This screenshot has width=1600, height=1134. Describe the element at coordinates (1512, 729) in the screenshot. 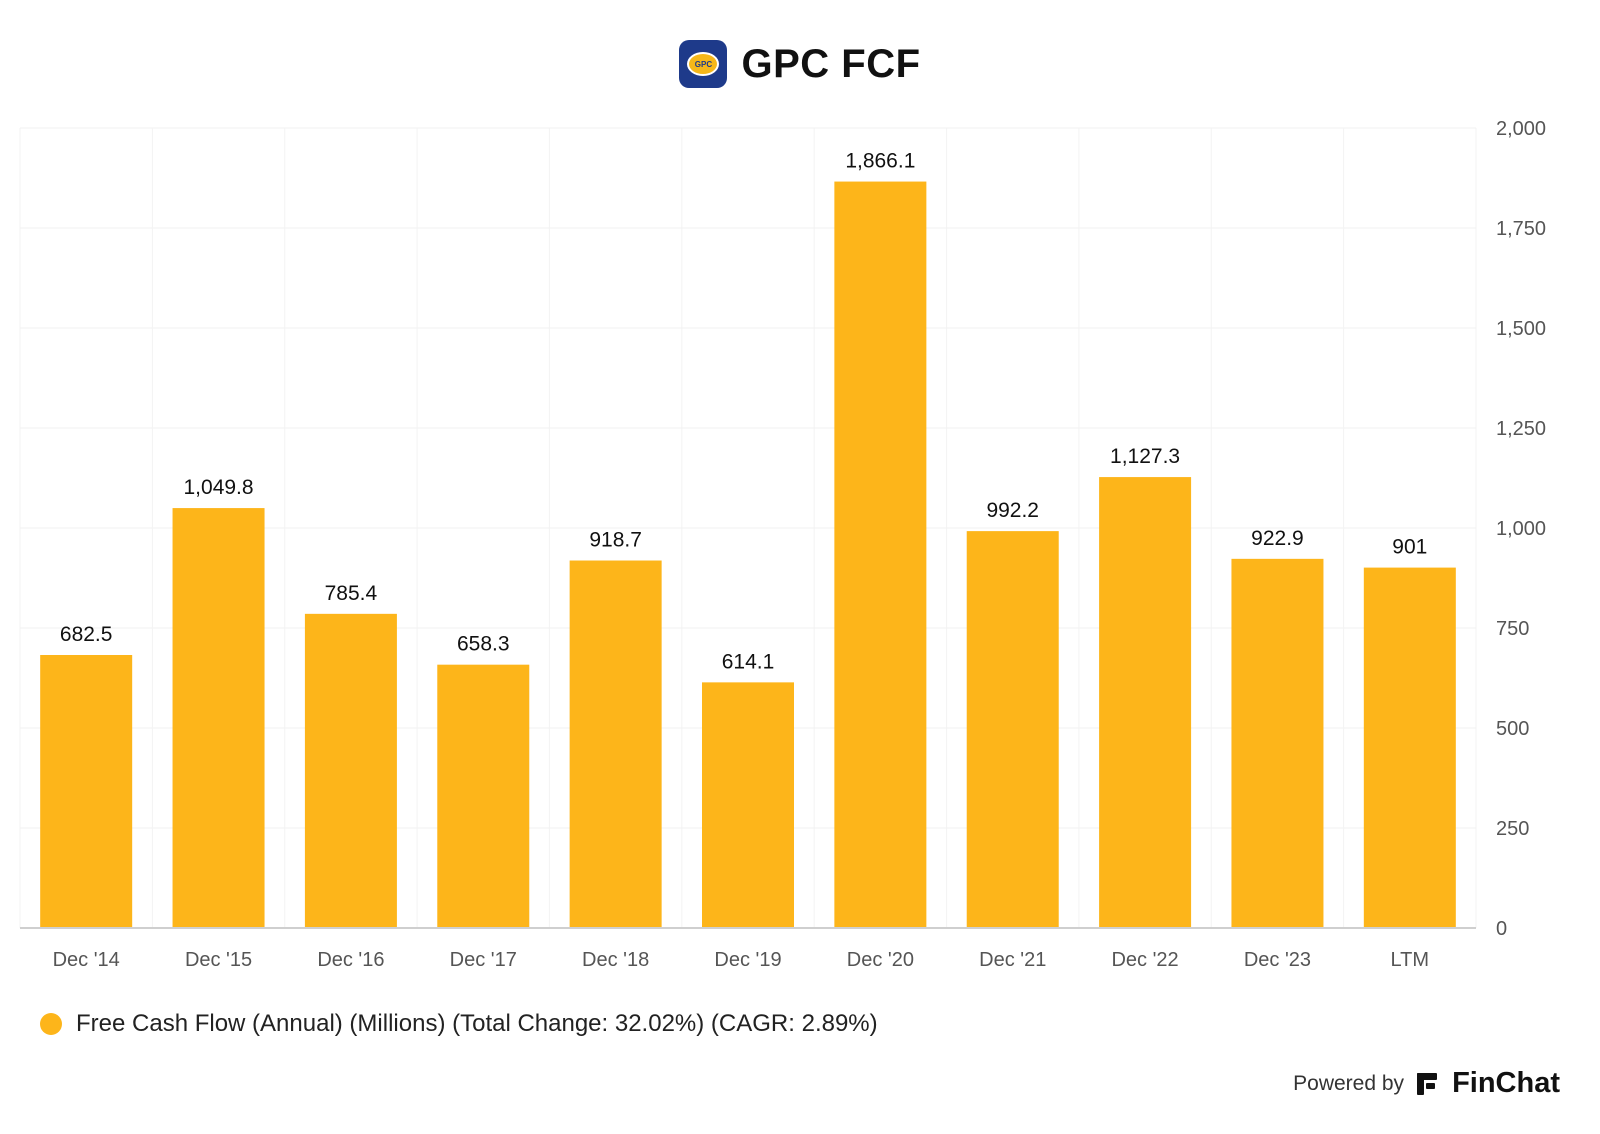

I see `y-tick-label: 500` at that location.